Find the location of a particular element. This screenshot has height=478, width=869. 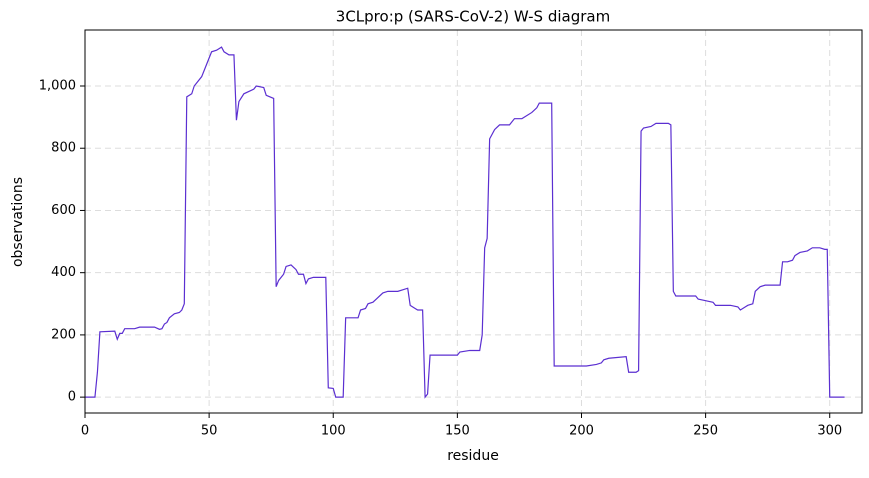

x-tick-label: 0 is located at coordinates (85, 431).